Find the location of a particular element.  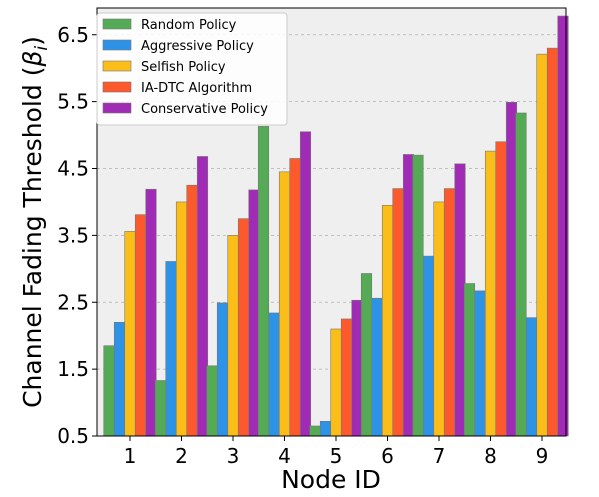

y-axis-label-main: Channel Fading Threshold ( is located at coordinates (32, 237).